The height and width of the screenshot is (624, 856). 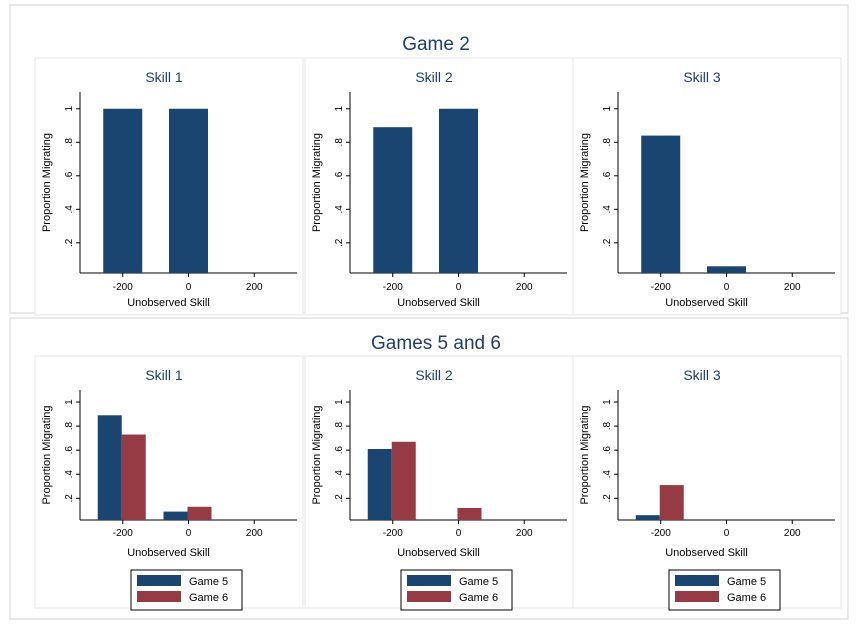 I want to click on panel-top-2-xtick-label: 0, so click(x=459, y=287).